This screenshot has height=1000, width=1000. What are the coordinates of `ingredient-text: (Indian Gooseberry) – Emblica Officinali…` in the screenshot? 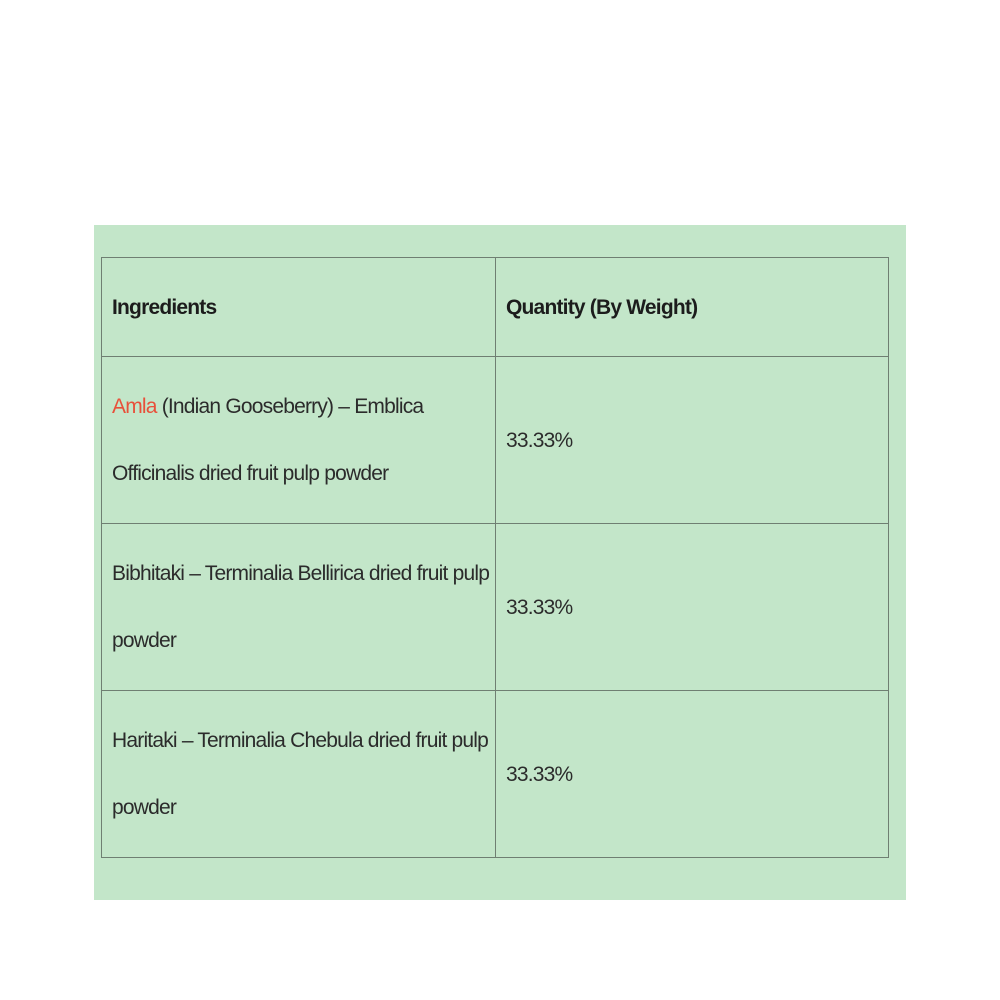 It's located at (268, 440).